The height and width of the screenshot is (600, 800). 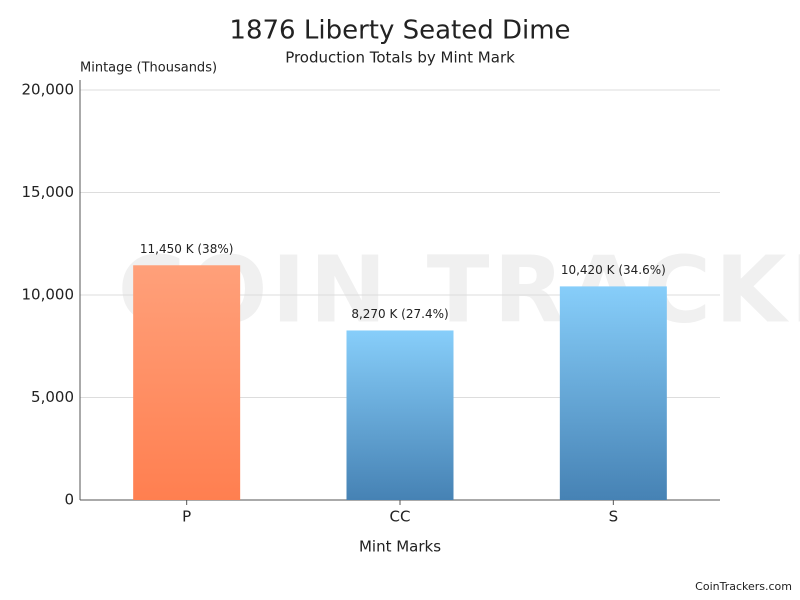 I want to click on x-tick-label: S, so click(x=614, y=517).